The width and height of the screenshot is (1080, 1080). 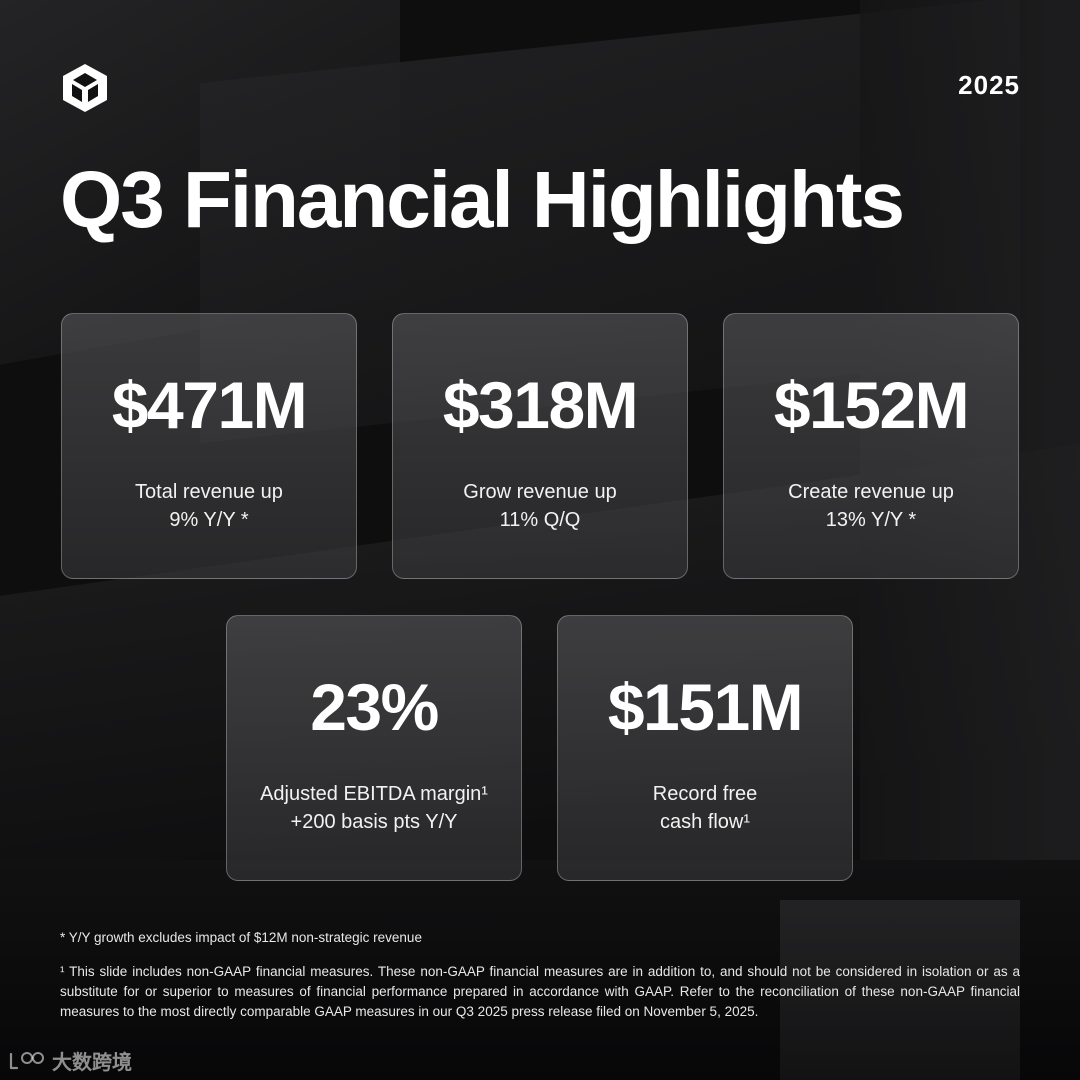 What do you see at coordinates (26, 1060) in the screenshot?
I see `dashuju-logo-icon` at bounding box center [26, 1060].